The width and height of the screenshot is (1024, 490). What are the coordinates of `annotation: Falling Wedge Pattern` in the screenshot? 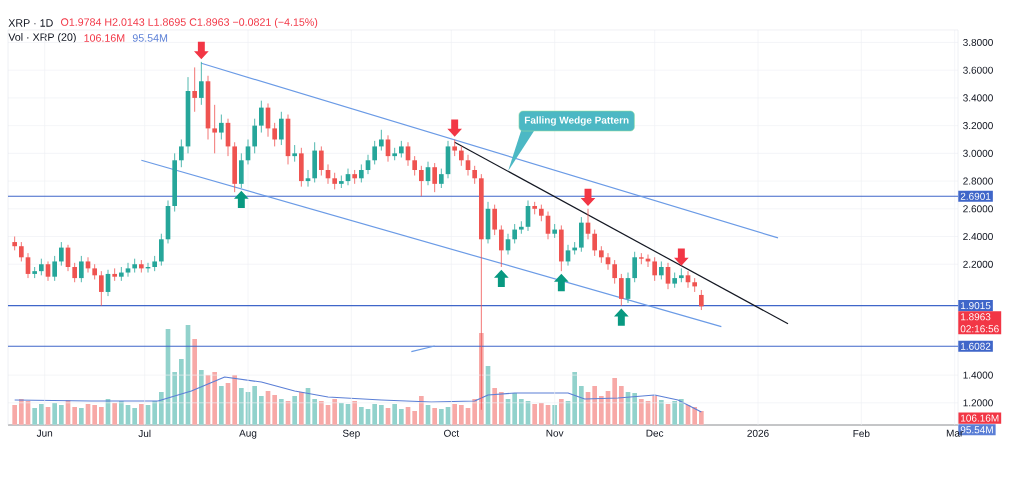 It's located at (576, 121).